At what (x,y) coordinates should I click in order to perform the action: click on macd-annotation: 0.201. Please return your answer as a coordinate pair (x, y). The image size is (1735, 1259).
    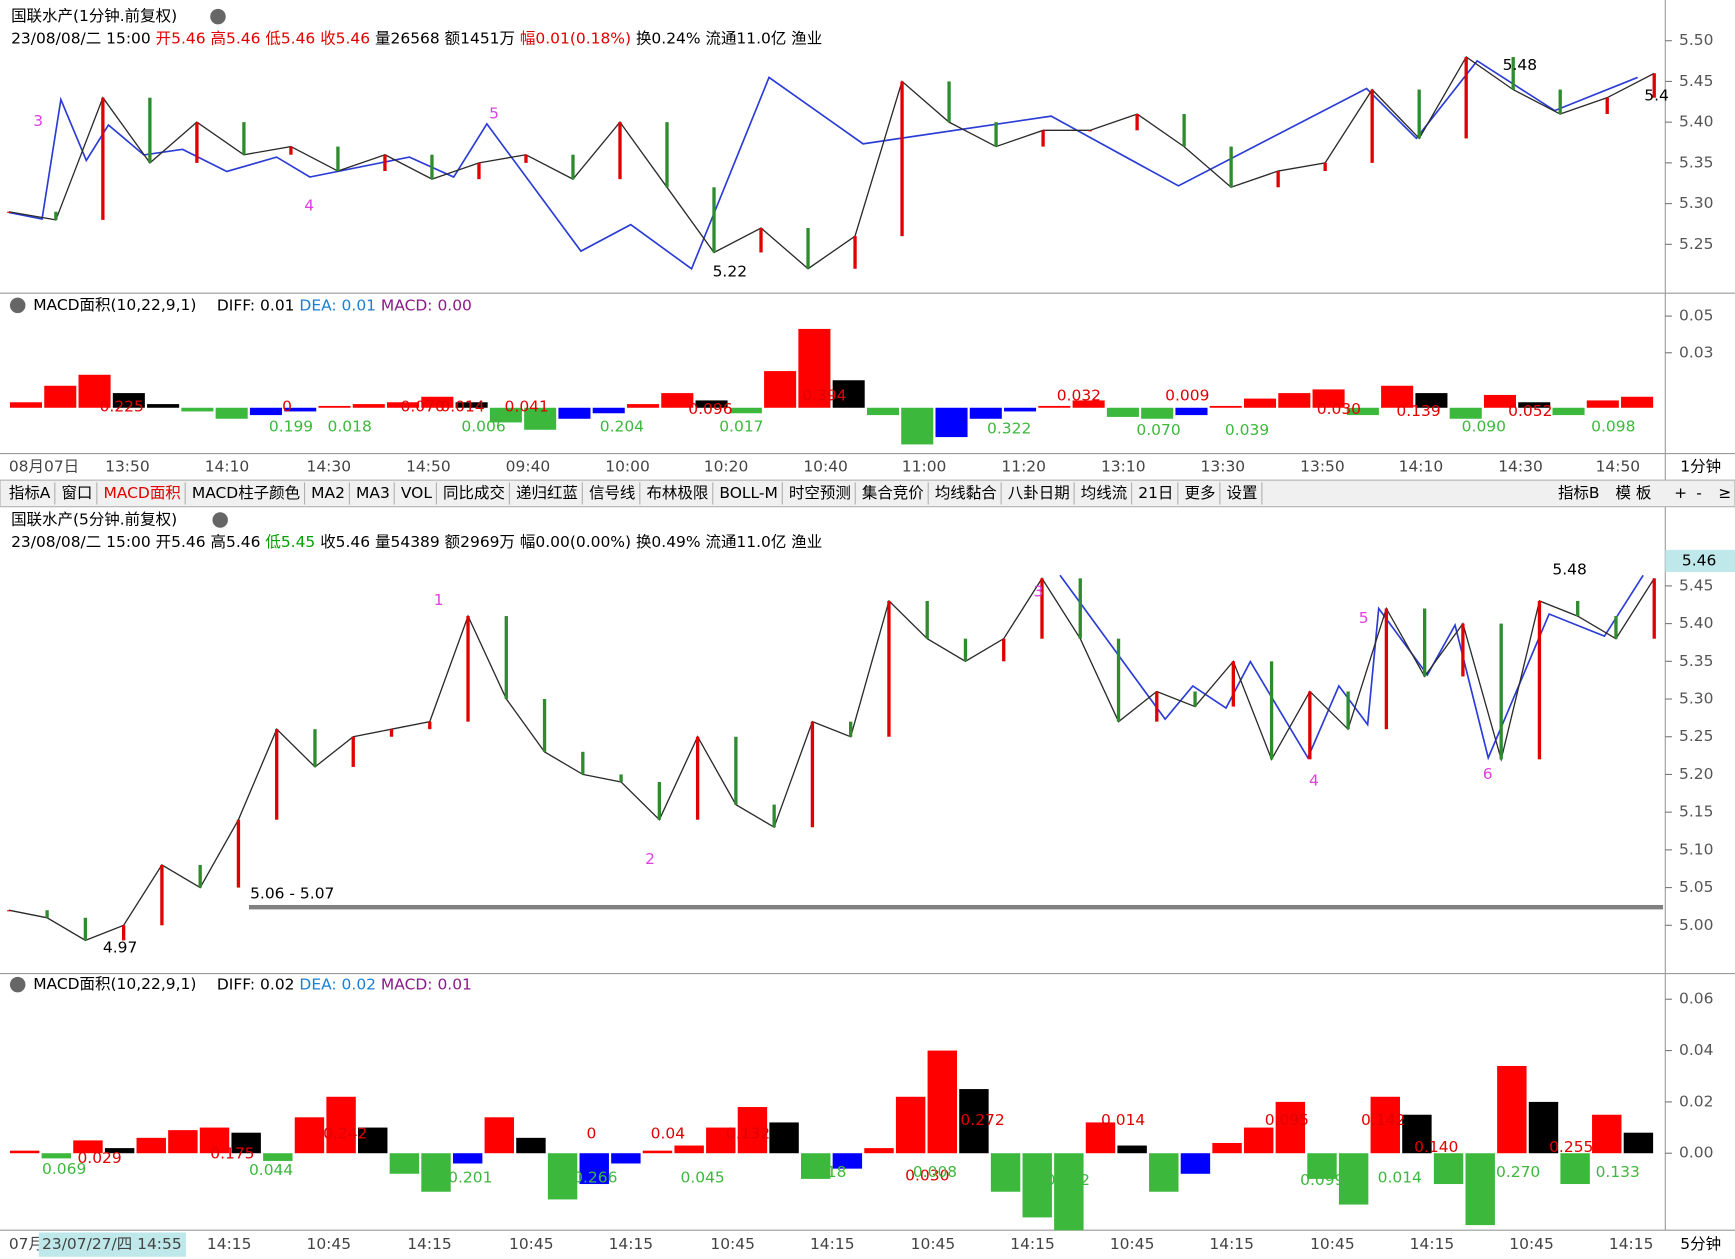
    Looking at the image, I should click on (470, 1178).